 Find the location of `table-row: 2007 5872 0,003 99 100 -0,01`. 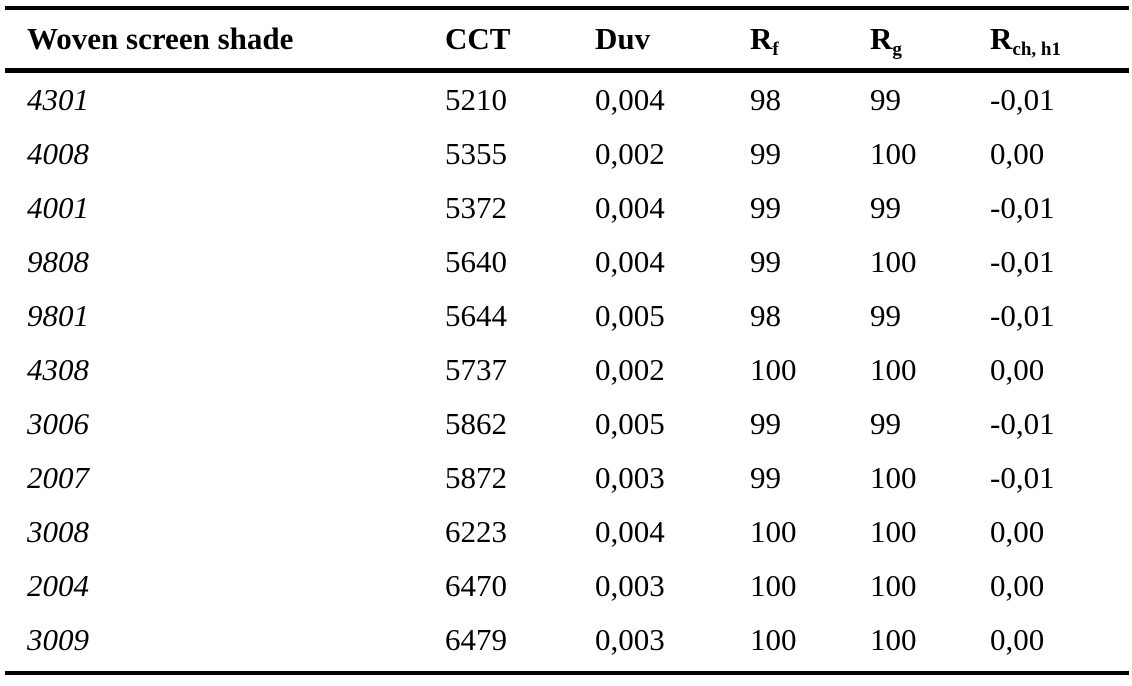

table-row: 2007 5872 0,003 99 100 -0,01 is located at coordinates (567, 478).